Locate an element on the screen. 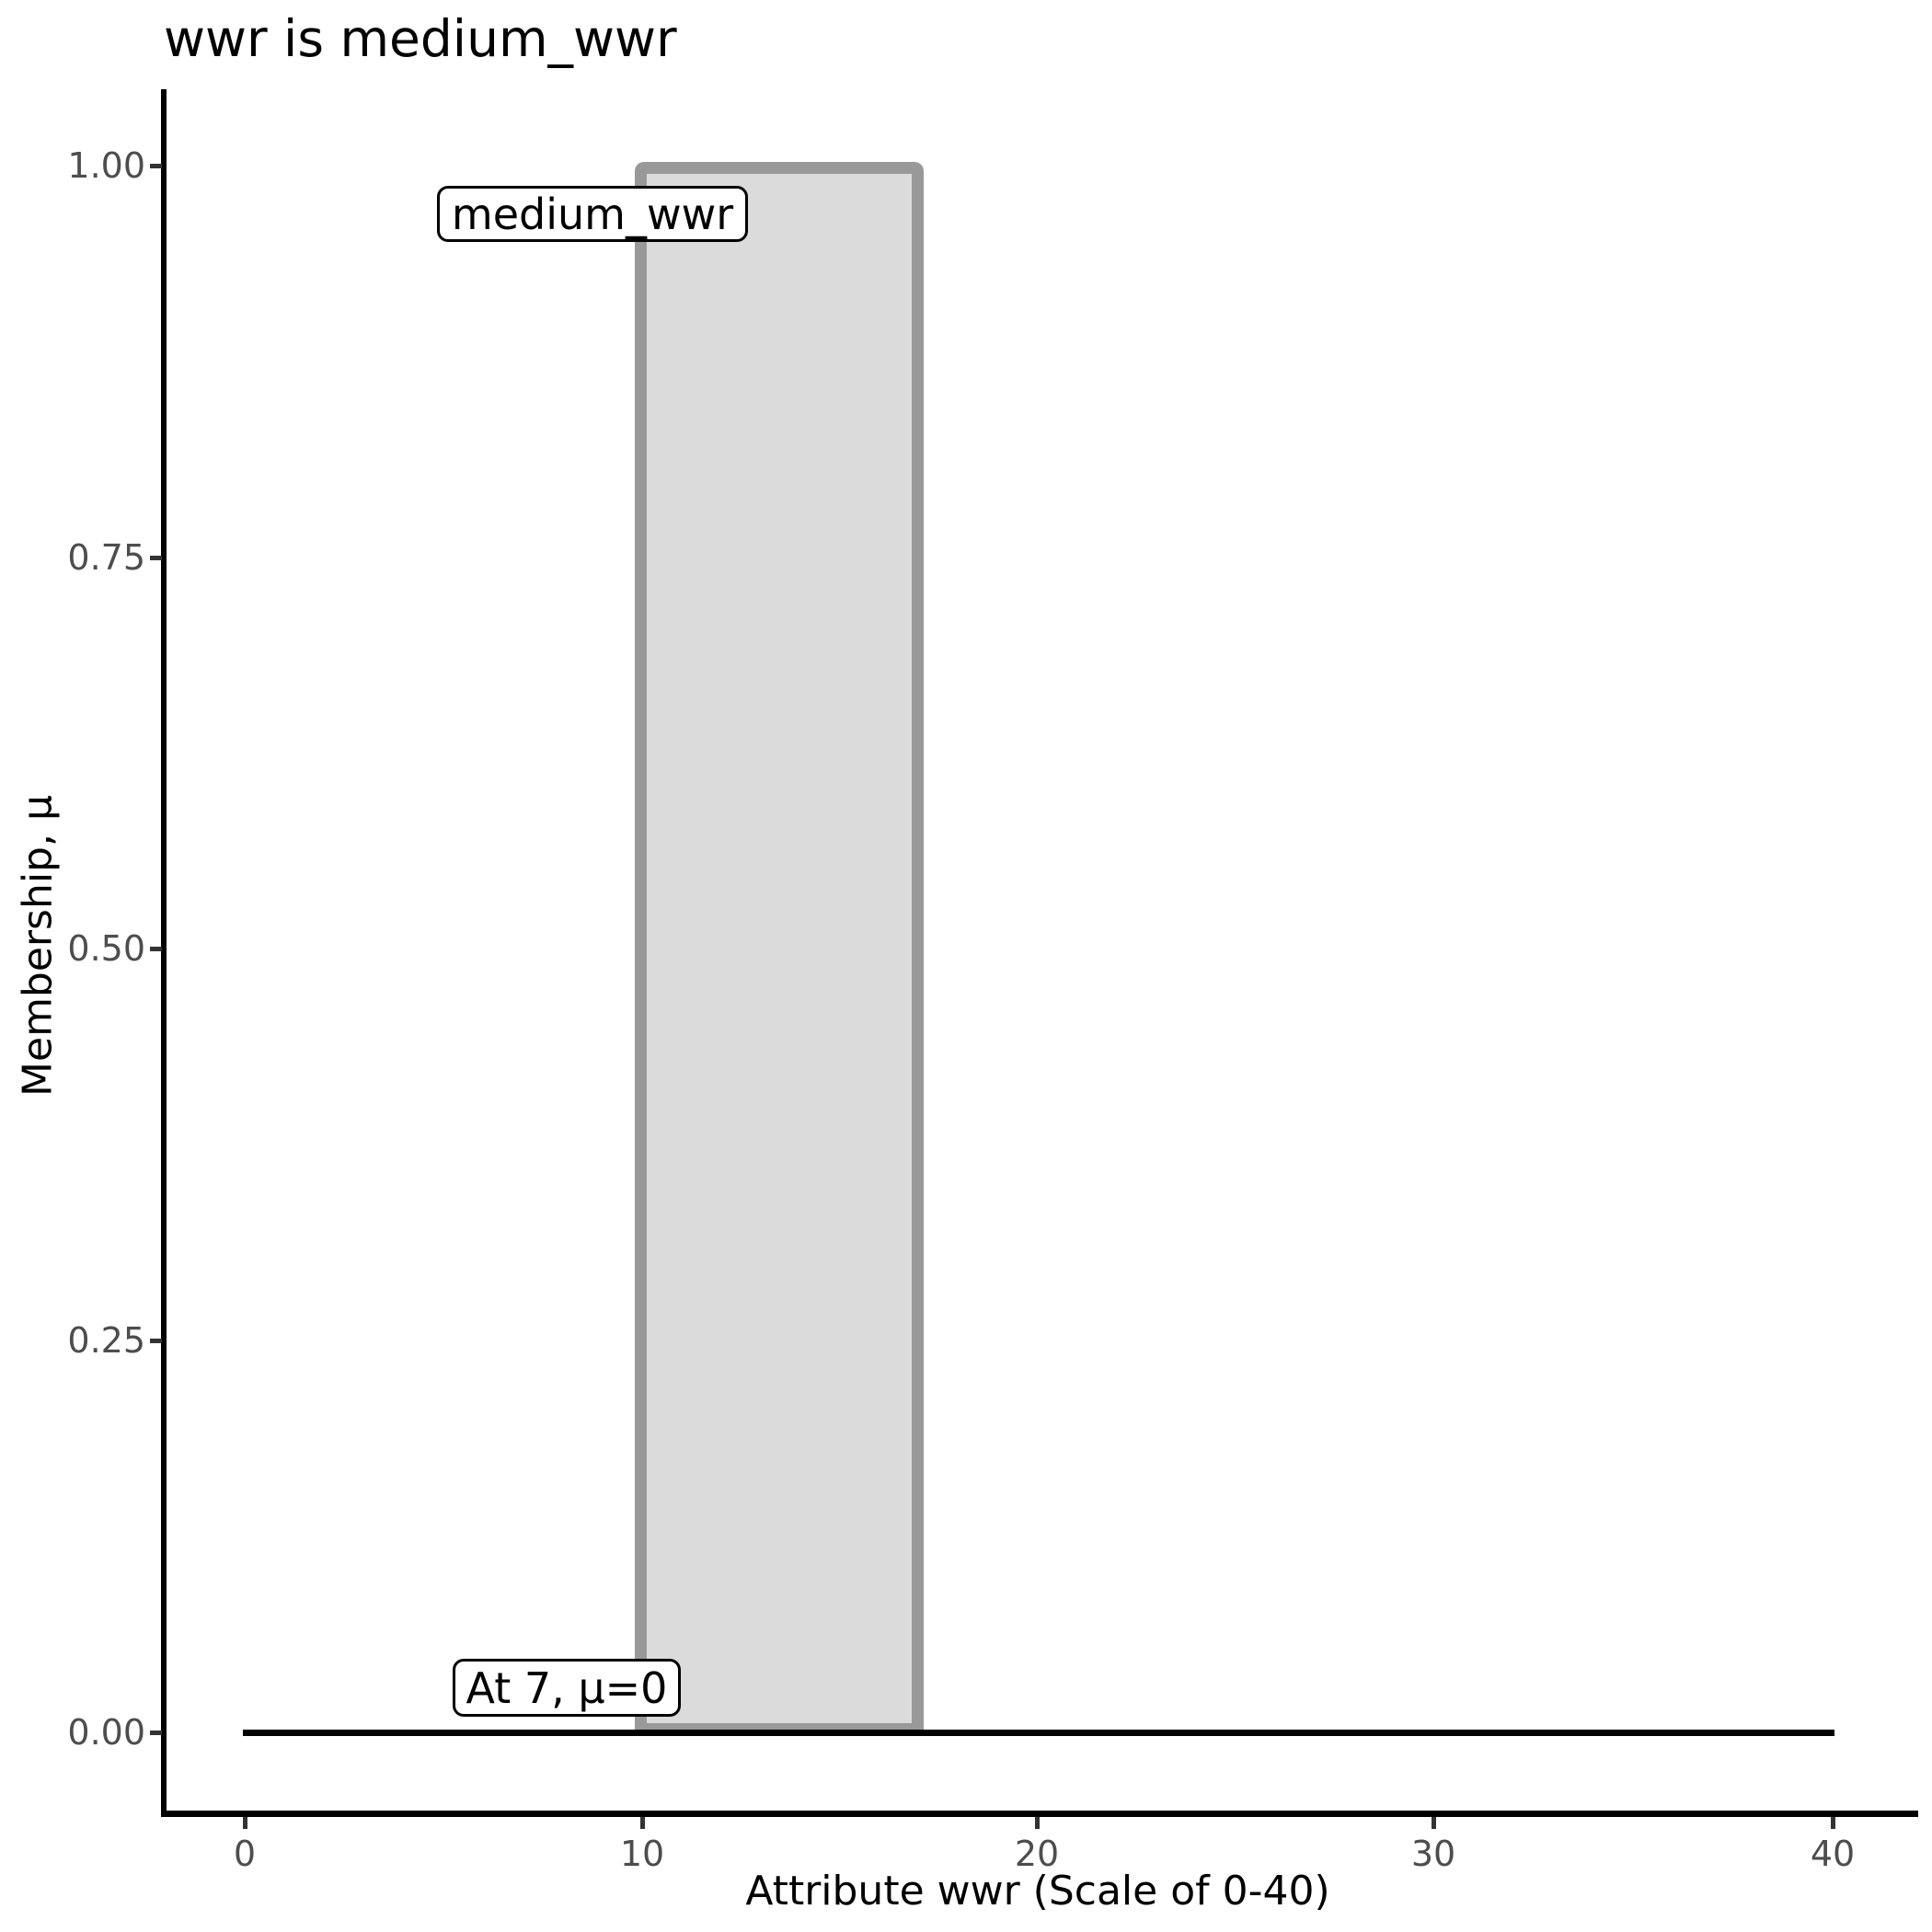 The width and height of the screenshot is (1932, 1932). zero-membership-line is located at coordinates (1038, 1733).